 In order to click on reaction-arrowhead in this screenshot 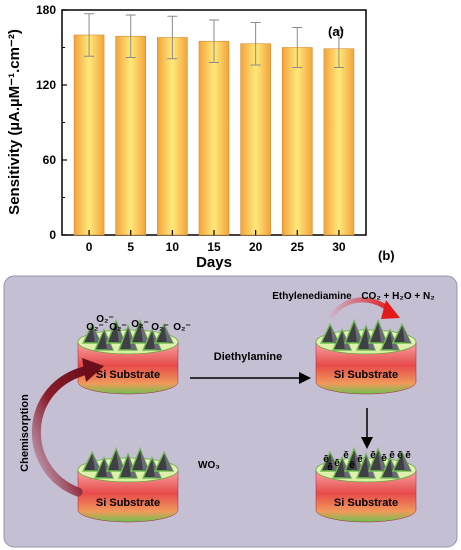, I will do `click(390, 309)`.